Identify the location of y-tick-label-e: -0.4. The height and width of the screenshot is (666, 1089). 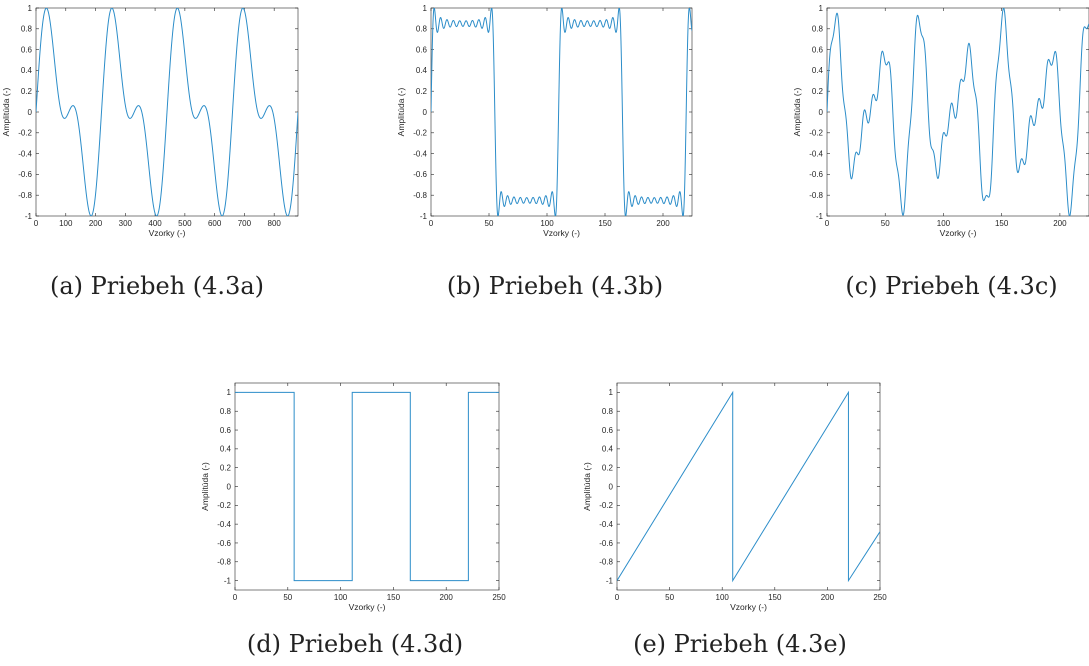
(606, 524).